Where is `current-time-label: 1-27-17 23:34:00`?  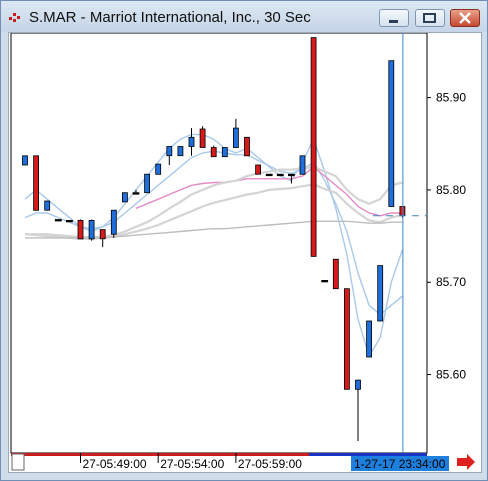 current-time-label: 1-27-17 23:34:00 is located at coordinates (400, 464).